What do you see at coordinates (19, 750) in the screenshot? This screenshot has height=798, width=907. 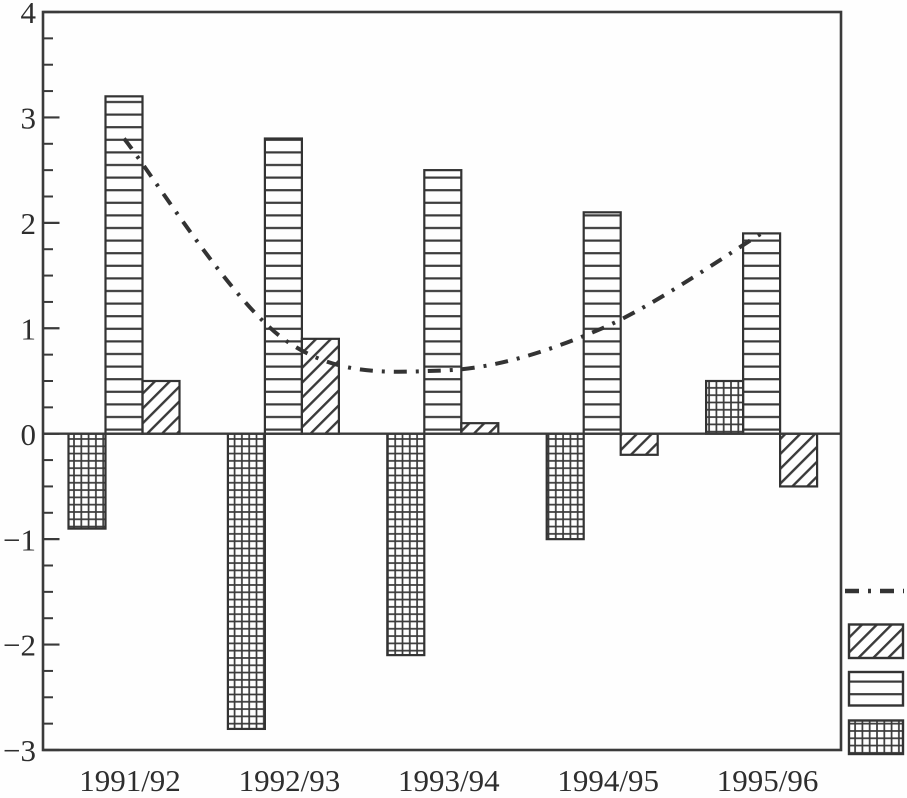 I see `y-tick-label: −3` at bounding box center [19, 750].